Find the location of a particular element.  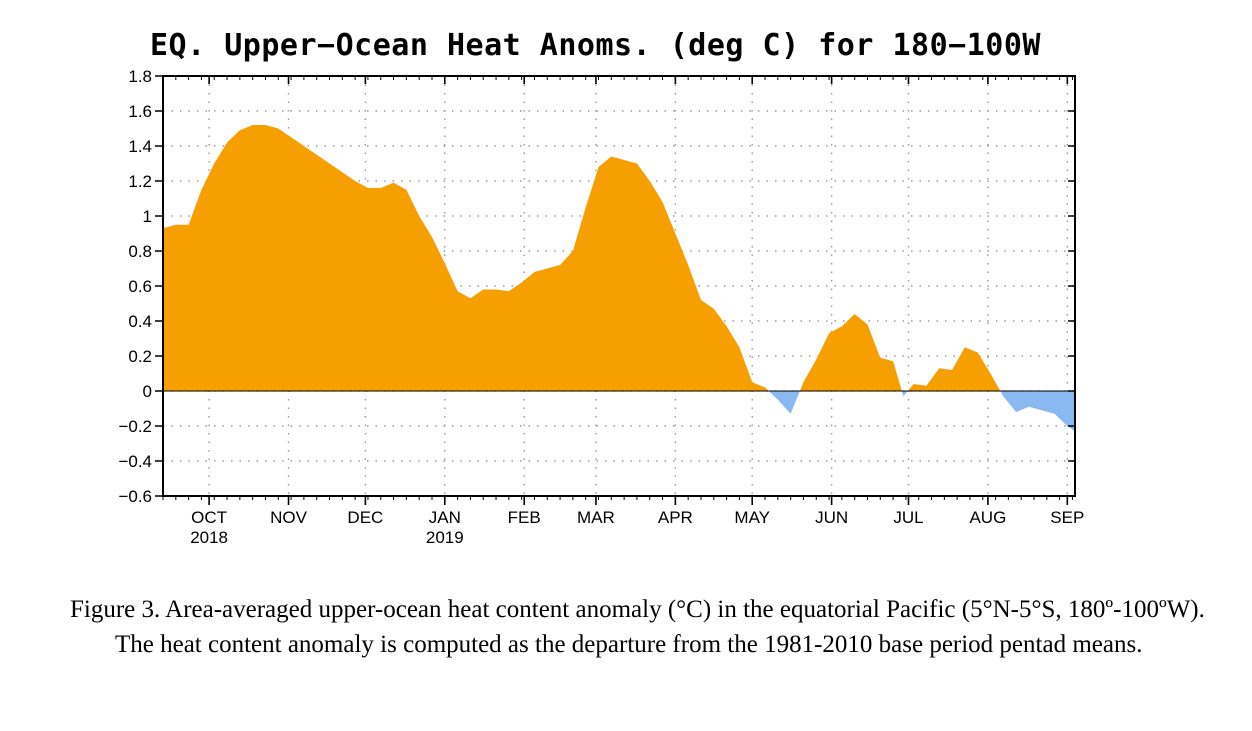

y-tick-label: −0.6 is located at coordinates (135, 496).